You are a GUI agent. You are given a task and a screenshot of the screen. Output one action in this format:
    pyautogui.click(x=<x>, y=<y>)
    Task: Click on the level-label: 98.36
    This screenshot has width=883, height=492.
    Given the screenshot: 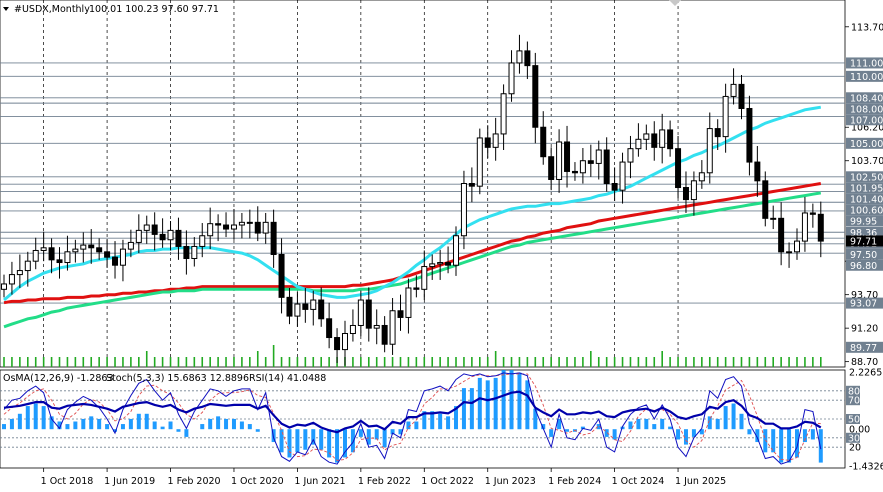 What is the action you would take?
    pyautogui.click(x=863, y=233)
    